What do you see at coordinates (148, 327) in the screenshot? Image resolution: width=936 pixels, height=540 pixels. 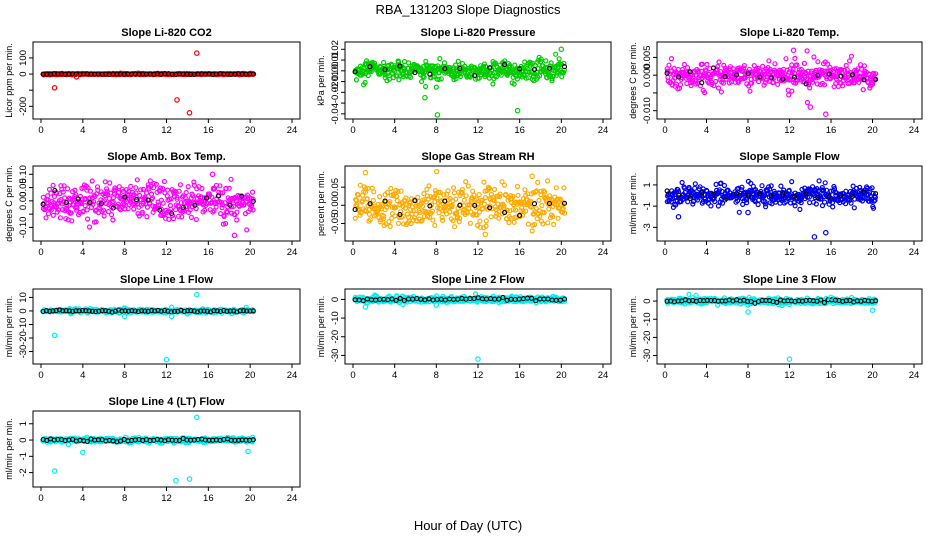 I see `data-points` at bounding box center [148, 327].